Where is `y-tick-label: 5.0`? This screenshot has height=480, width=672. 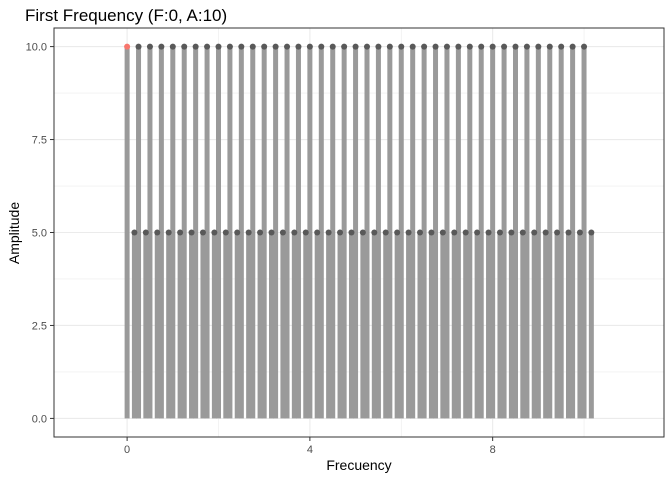 y-tick-label: 5.0 is located at coordinates (39, 234).